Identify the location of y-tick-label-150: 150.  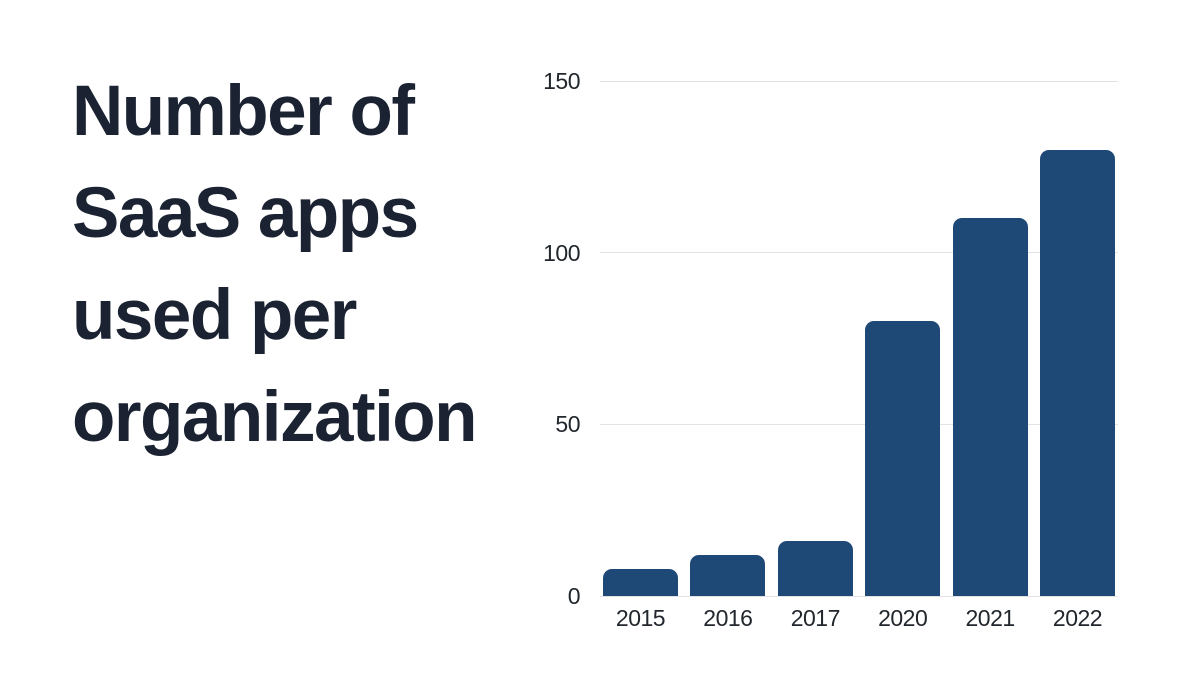
(561, 81).